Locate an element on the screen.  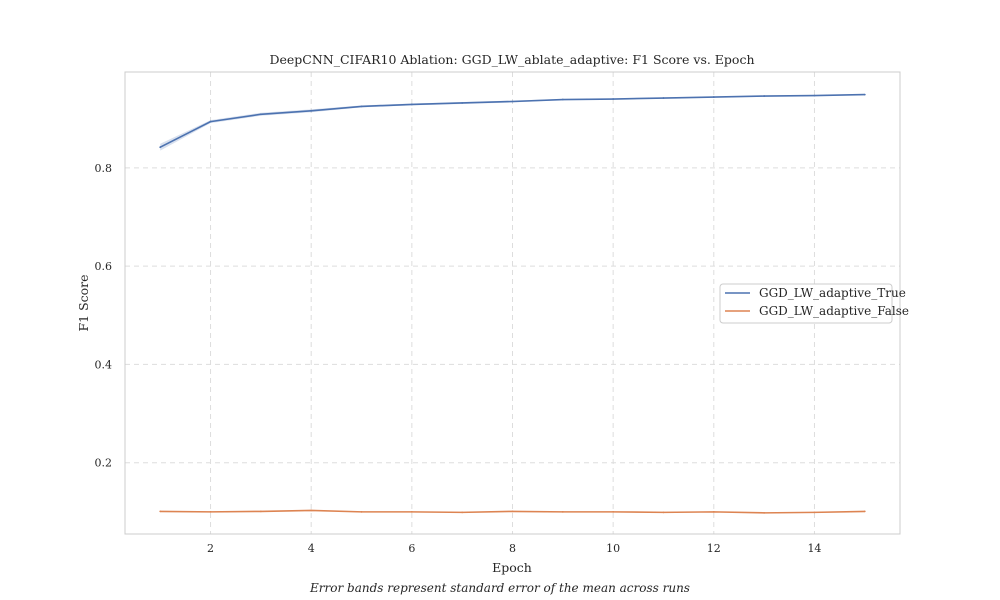
legend-label-true: GGD_LW_adaptive_True is located at coordinates (832, 293).